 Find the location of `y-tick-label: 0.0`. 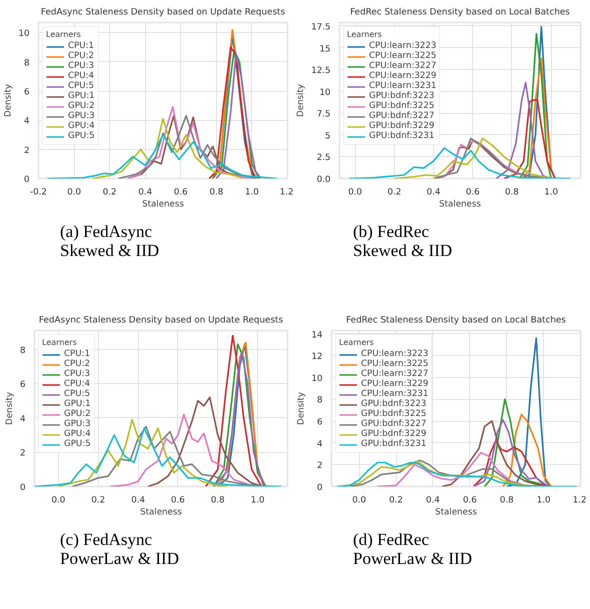

y-tick-label: 0.0 is located at coordinates (323, 180).